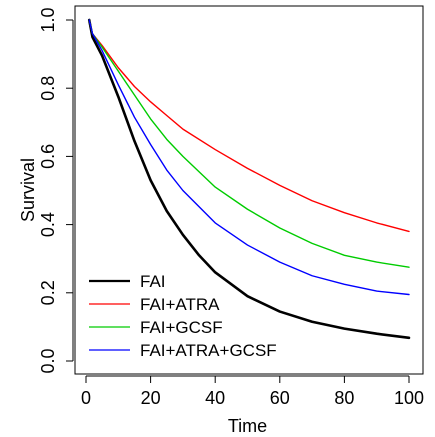  What do you see at coordinates (180, 304) in the screenshot?
I see `legend-label-fai-atra: FAI+ATRA` at bounding box center [180, 304].